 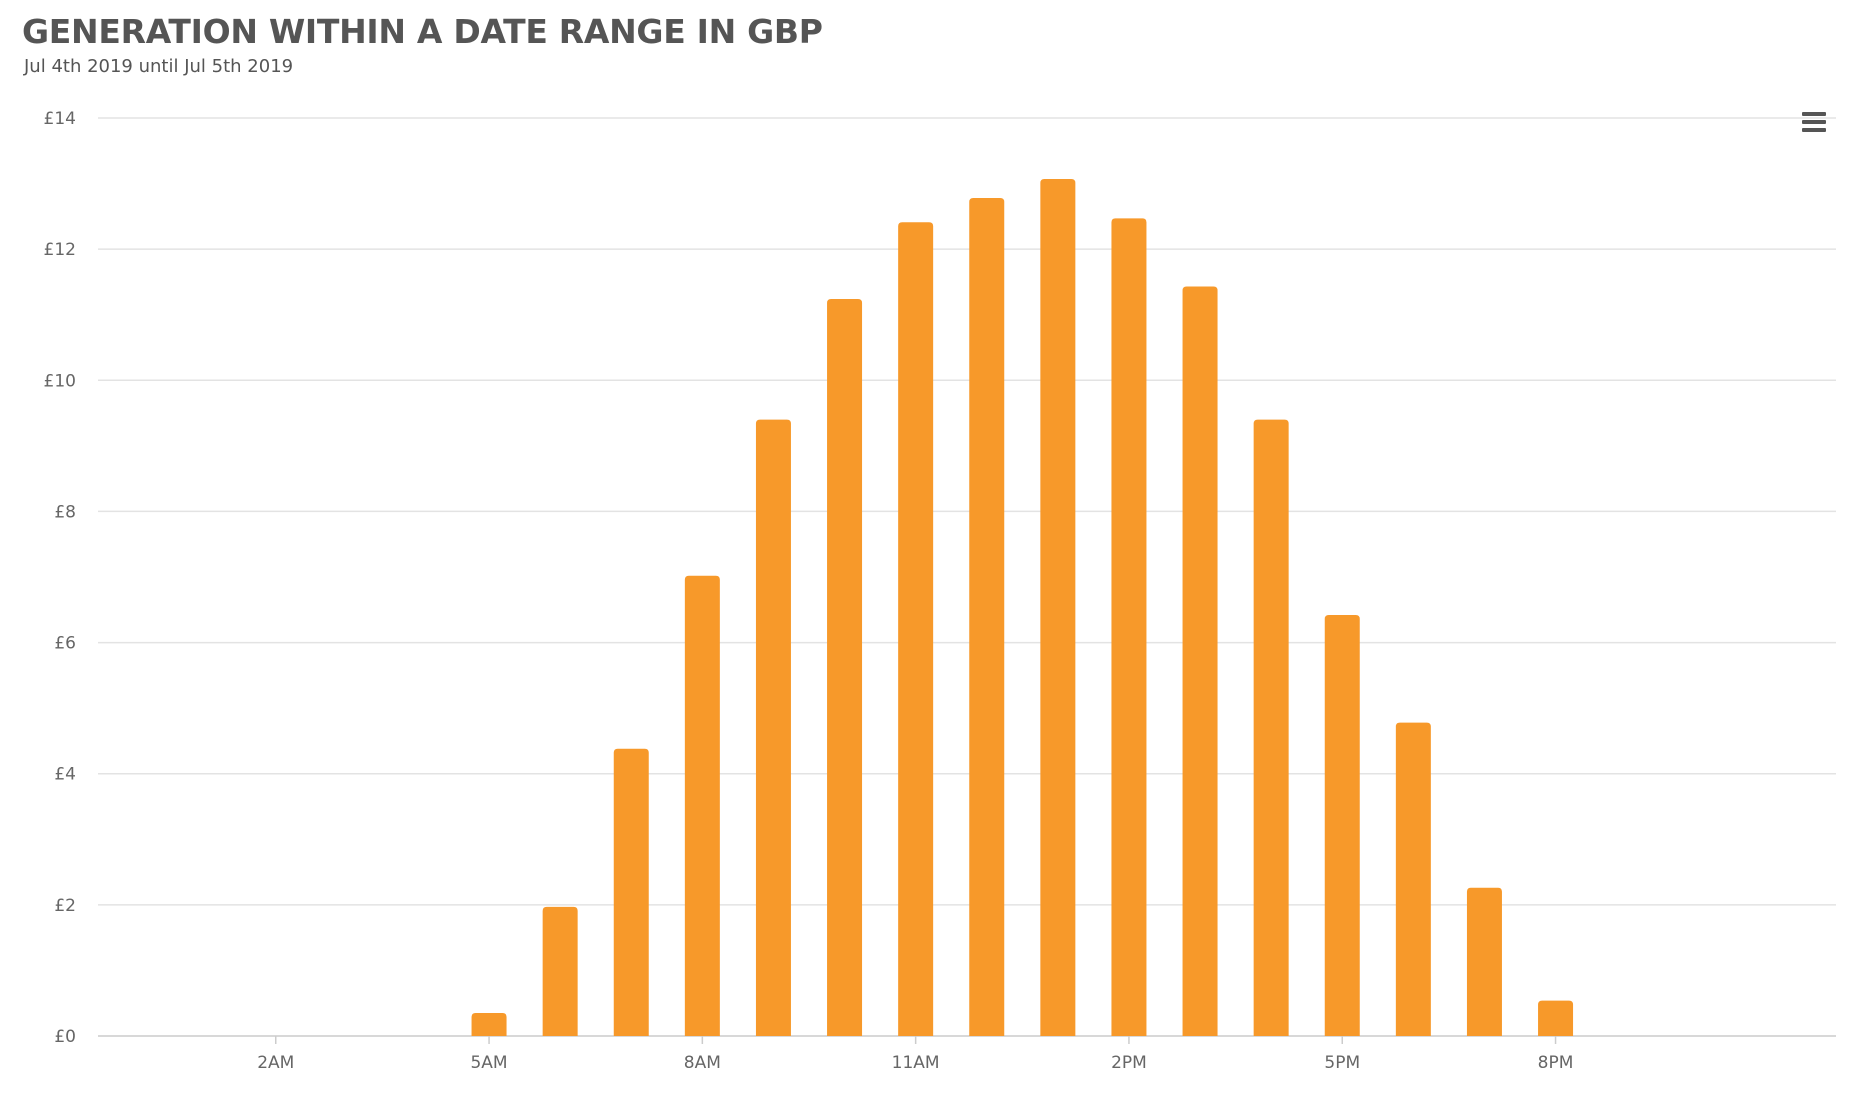 What do you see at coordinates (60, 250) in the screenshot?
I see `y-tick-label: £12` at bounding box center [60, 250].